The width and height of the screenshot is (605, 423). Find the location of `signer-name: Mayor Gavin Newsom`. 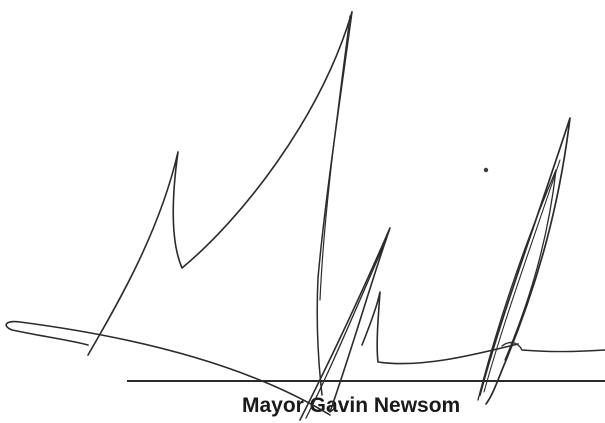

signer-name: Mayor Gavin Newsom is located at coordinates (351, 405).